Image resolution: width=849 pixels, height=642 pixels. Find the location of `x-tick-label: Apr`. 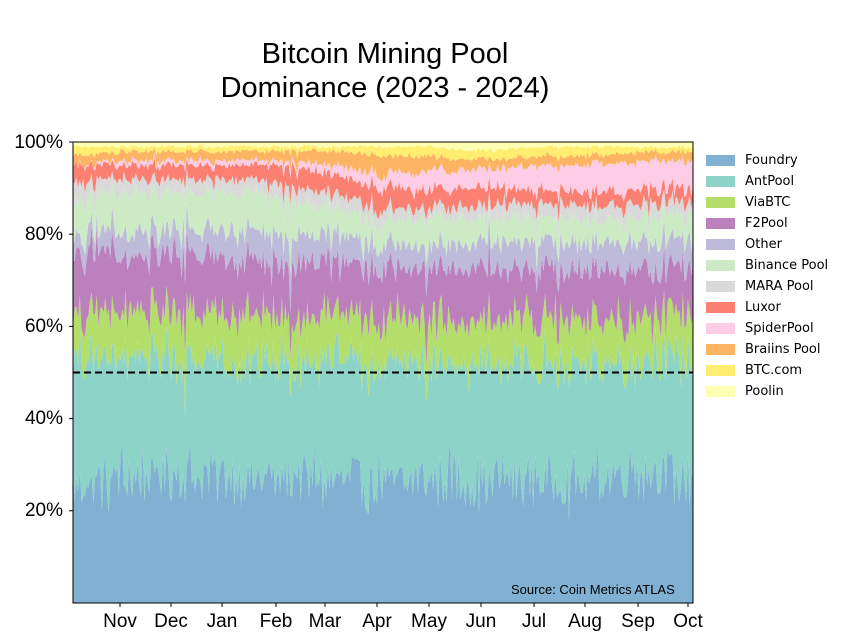

x-tick-label: Apr is located at coordinates (377, 621).